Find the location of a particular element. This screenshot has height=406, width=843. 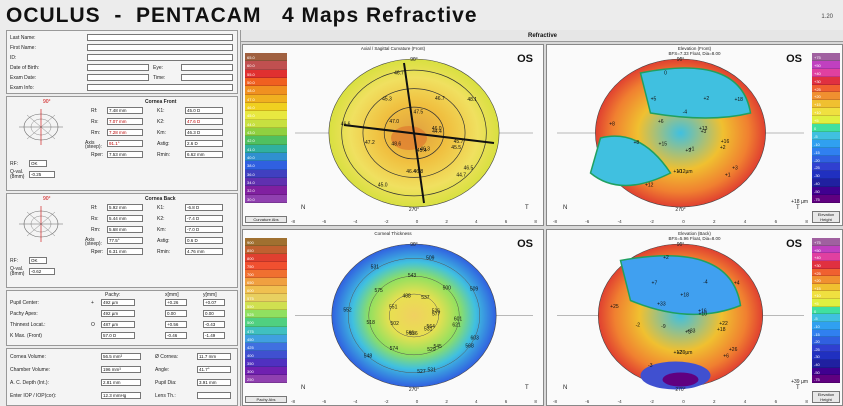

volume-value: 41.7° is located at coordinates (214, 369).